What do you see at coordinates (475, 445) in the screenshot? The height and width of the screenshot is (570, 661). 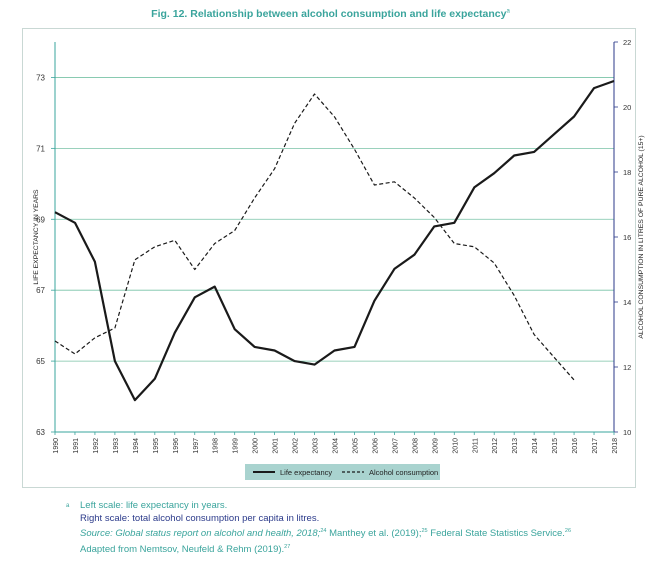 I see `x-tick-label: 2011` at bounding box center [475, 445].